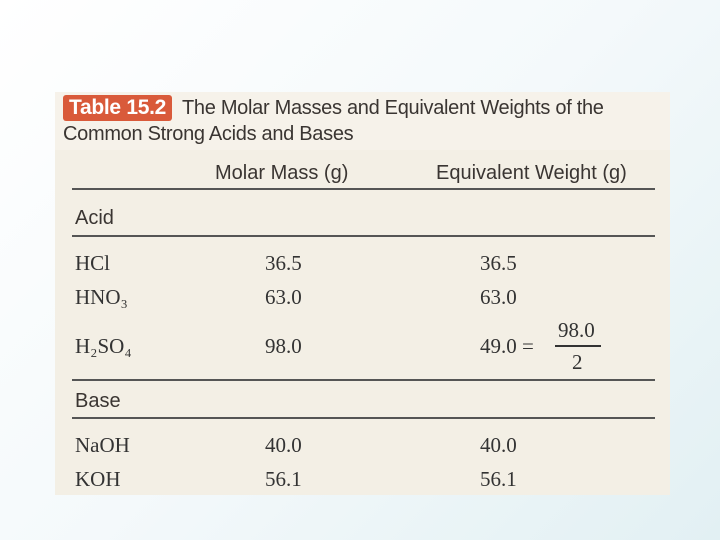  Describe the element at coordinates (102, 445) in the screenshot. I see `cell: NaOH` at that location.